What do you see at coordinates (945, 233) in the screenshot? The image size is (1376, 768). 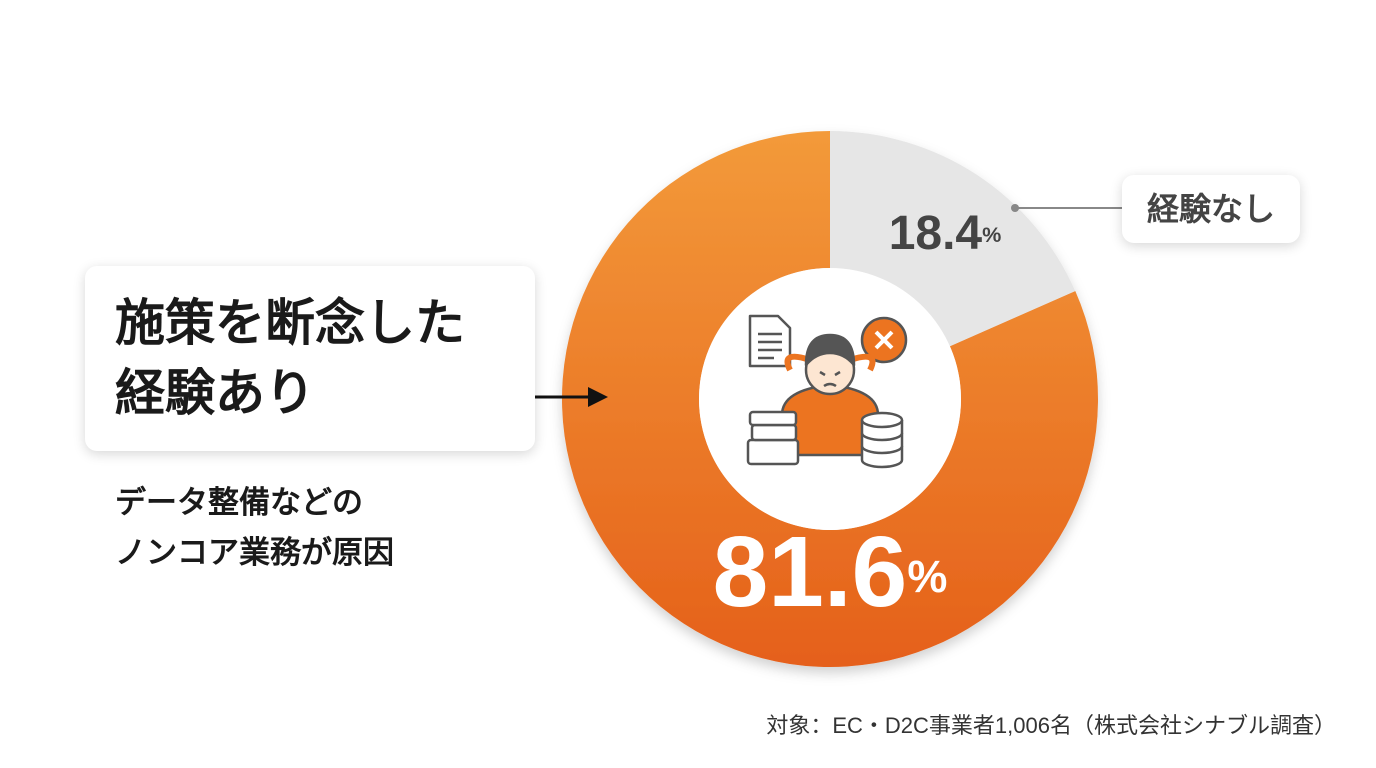 I see `value-label: 18.4%` at bounding box center [945, 233].